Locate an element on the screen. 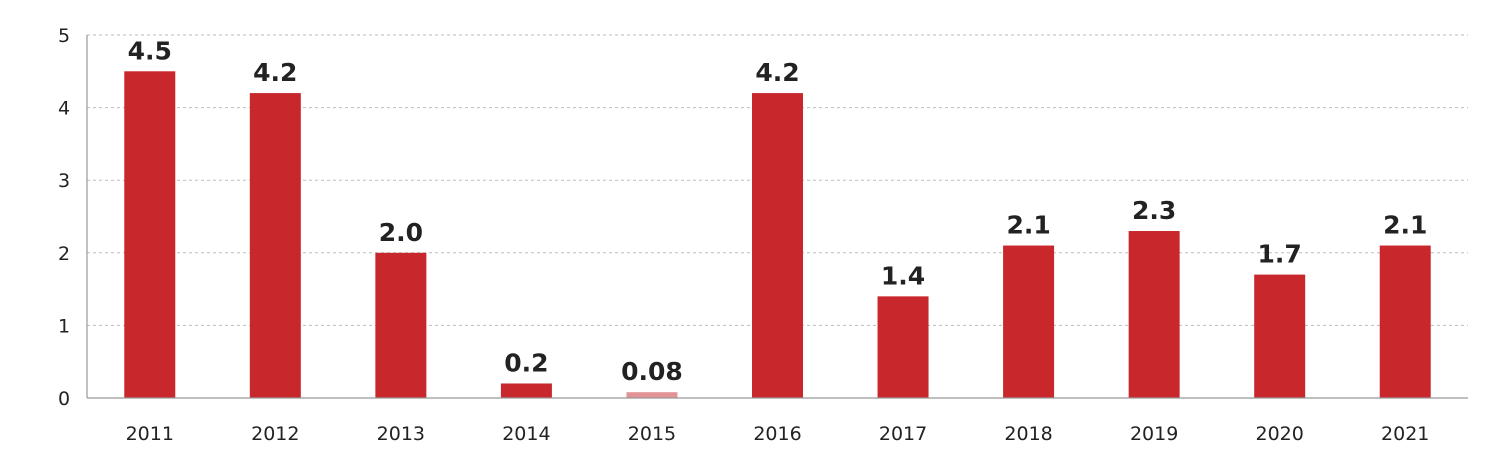 This screenshot has width=1500, height=471. data-label: 1.7 is located at coordinates (1280, 254).